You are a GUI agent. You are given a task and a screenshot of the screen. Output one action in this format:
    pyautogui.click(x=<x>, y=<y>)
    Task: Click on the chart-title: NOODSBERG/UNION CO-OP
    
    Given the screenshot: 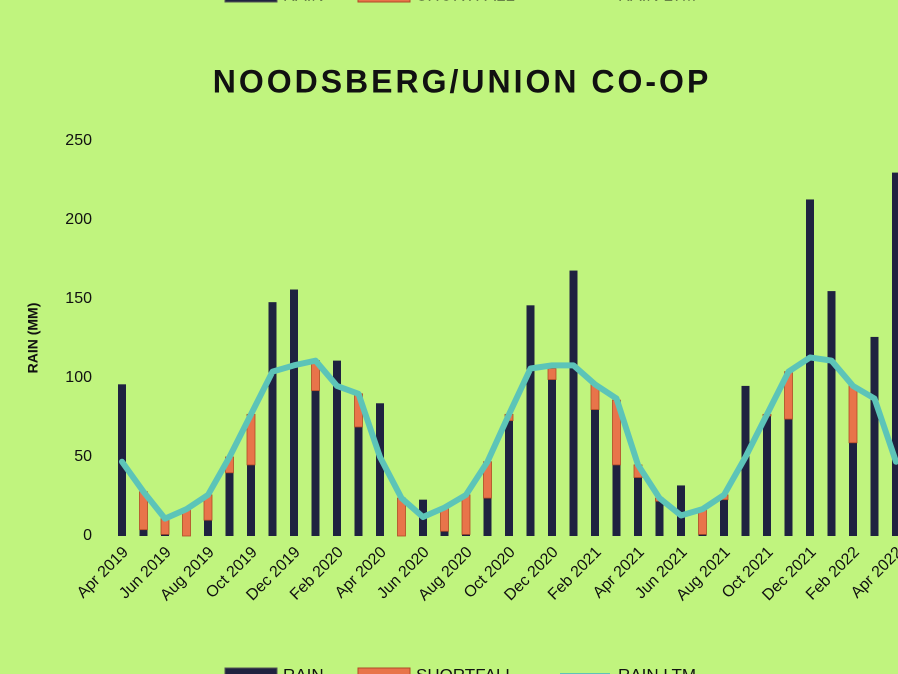 What is the action you would take?
    pyautogui.click(x=462, y=81)
    